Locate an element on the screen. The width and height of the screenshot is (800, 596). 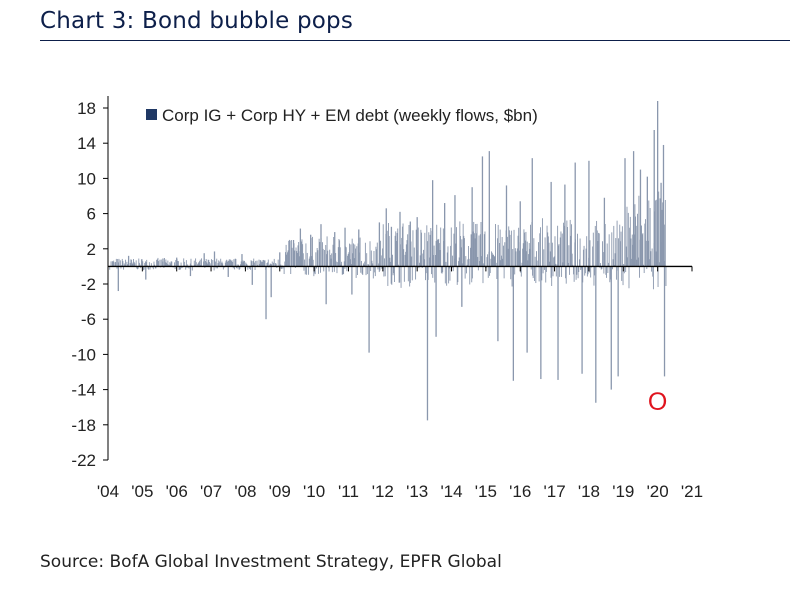
x-tick-label: '05 is located at coordinates (142, 491).